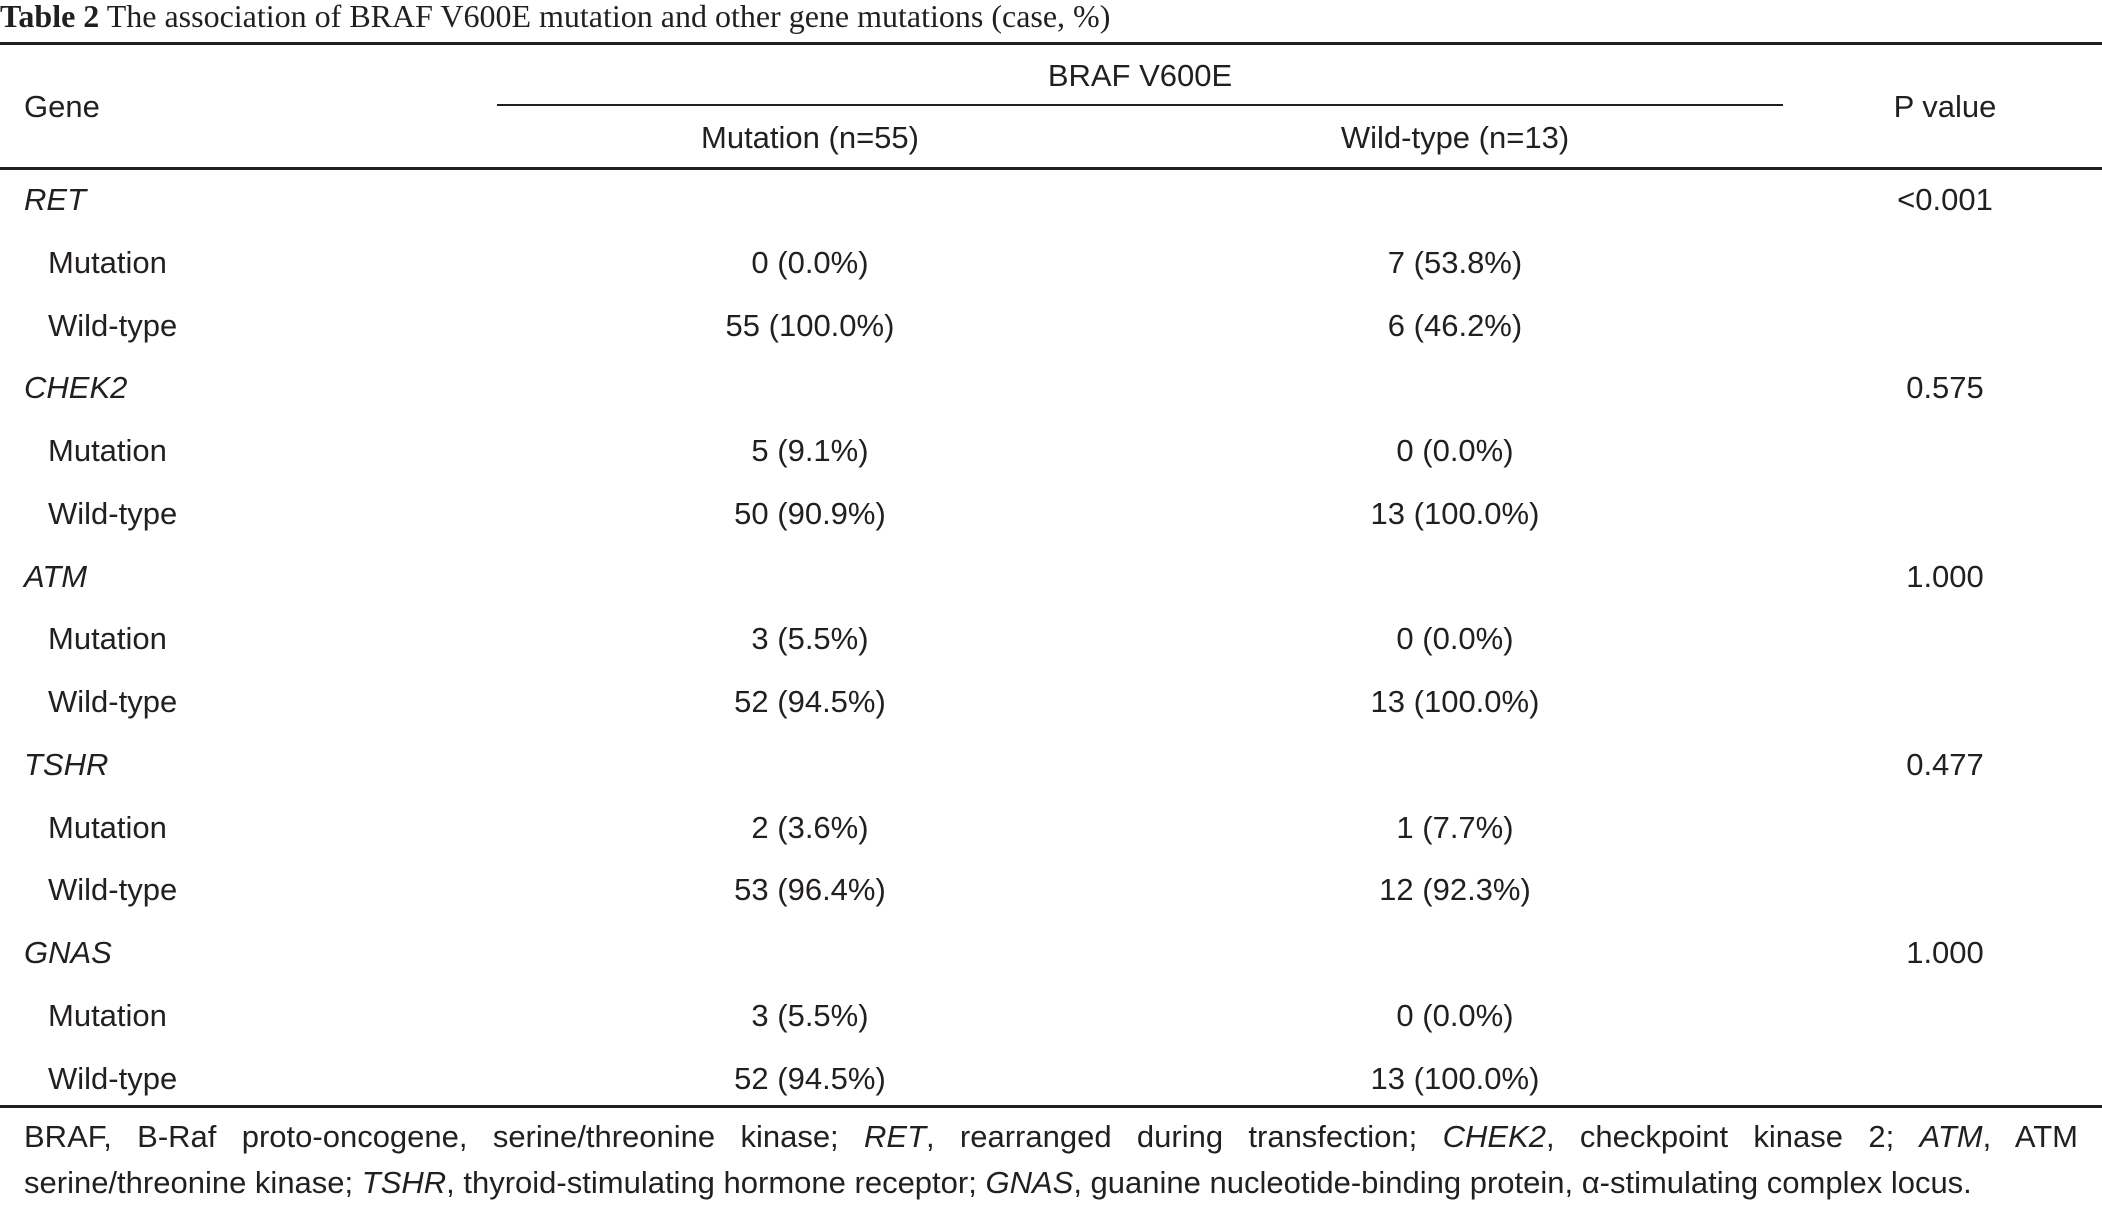  What do you see at coordinates (404, 1182) in the screenshot?
I see `footnote-gene-name: TSHR` at bounding box center [404, 1182].